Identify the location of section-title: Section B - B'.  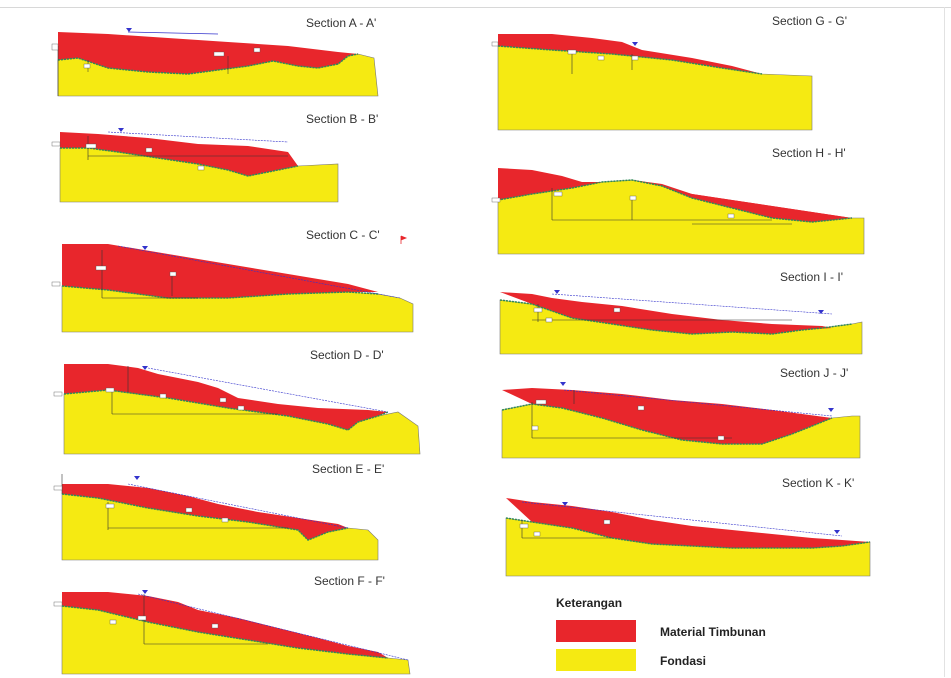
(342, 119).